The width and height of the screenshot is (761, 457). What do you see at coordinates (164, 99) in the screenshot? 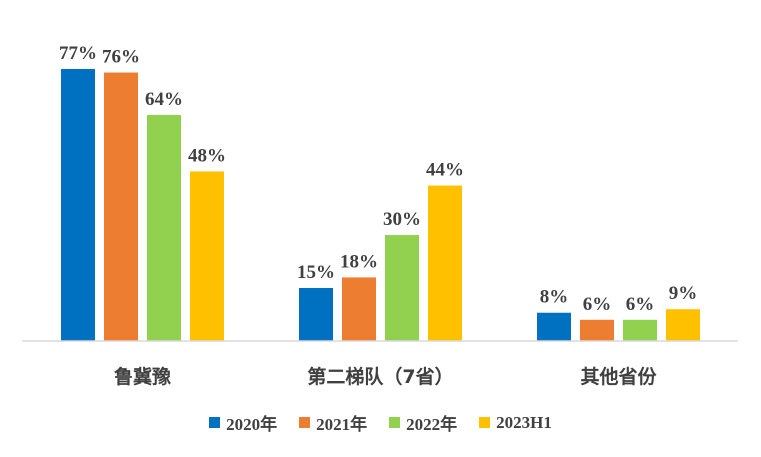
I see `data-label-2-0: 64%` at bounding box center [164, 99].